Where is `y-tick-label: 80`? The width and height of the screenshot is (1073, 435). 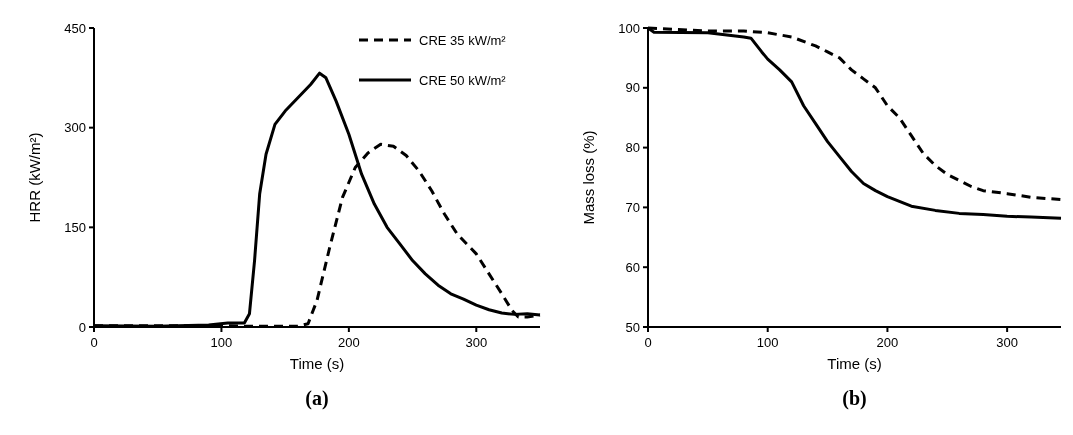
y-tick-label: 80 is located at coordinates (632, 148).